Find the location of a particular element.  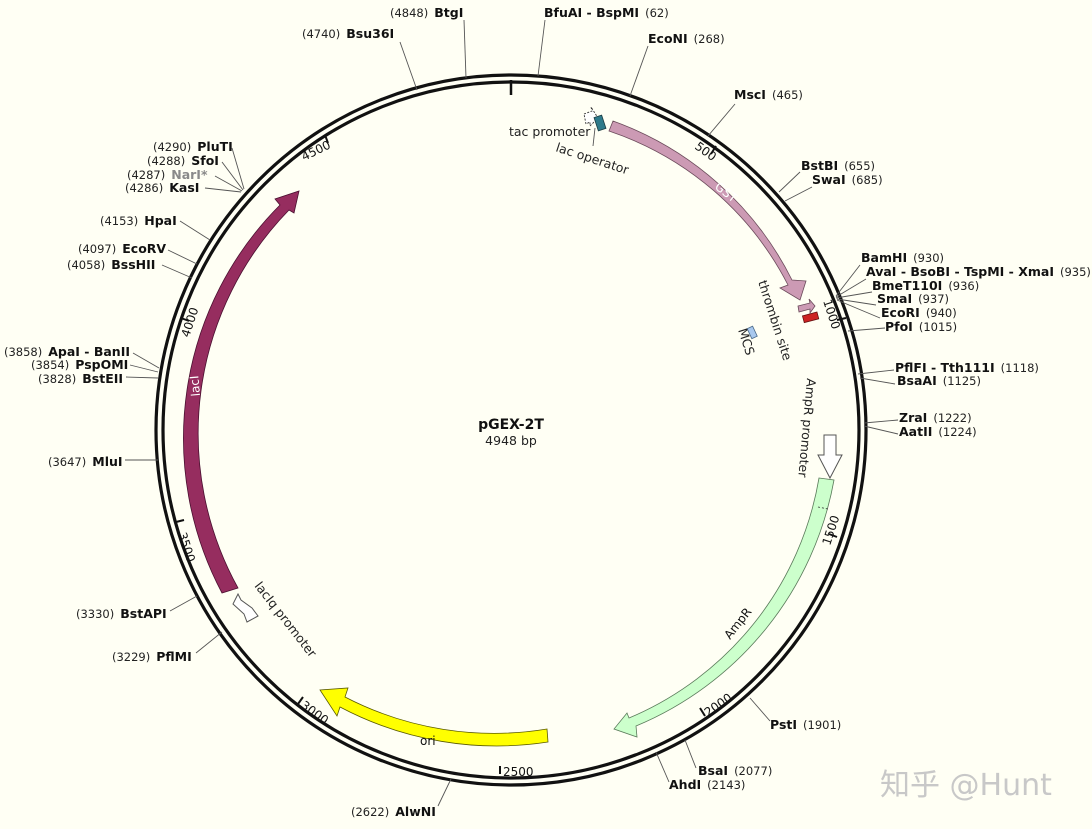

site-bsu36i: (4740) Bsu36I is located at coordinates (348, 33).